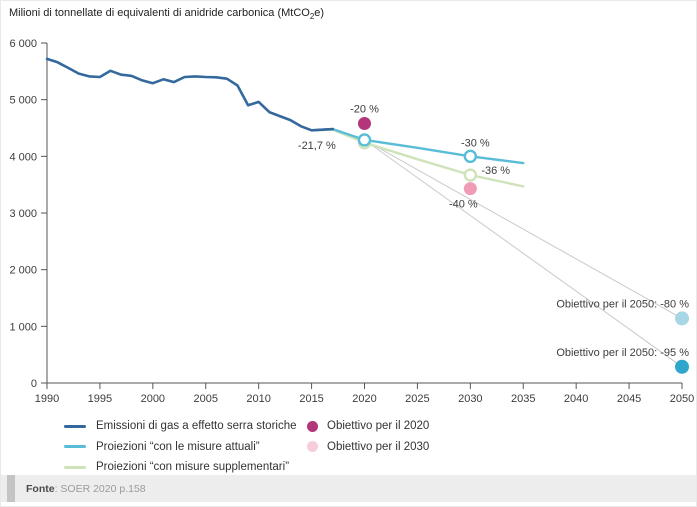 The image size is (697, 507). I want to click on legend-item-wam-projection: Proiezioni “con misure supplementari”, so click(180, 467).